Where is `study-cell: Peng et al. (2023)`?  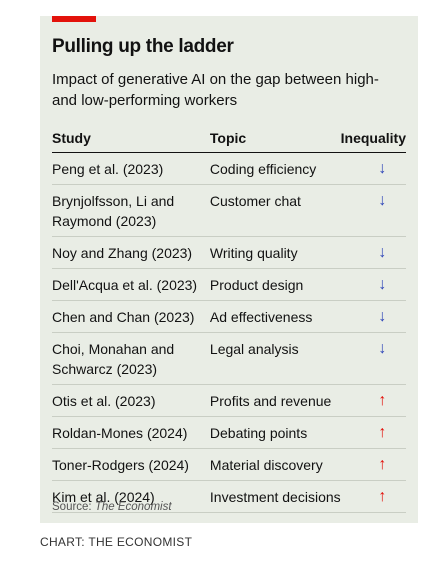 study-cell: Peng et al. (2023) is located at coordinates (131, 168).